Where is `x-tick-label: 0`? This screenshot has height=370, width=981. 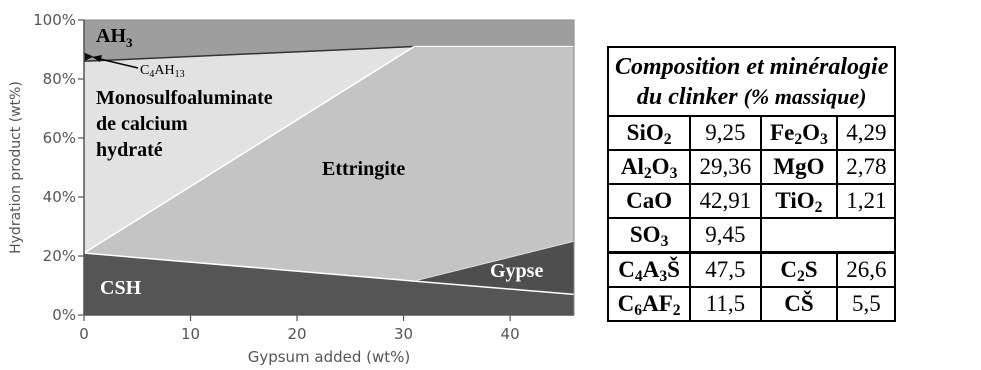 x-tick-label: 0 is located at coordinates (84, 334).